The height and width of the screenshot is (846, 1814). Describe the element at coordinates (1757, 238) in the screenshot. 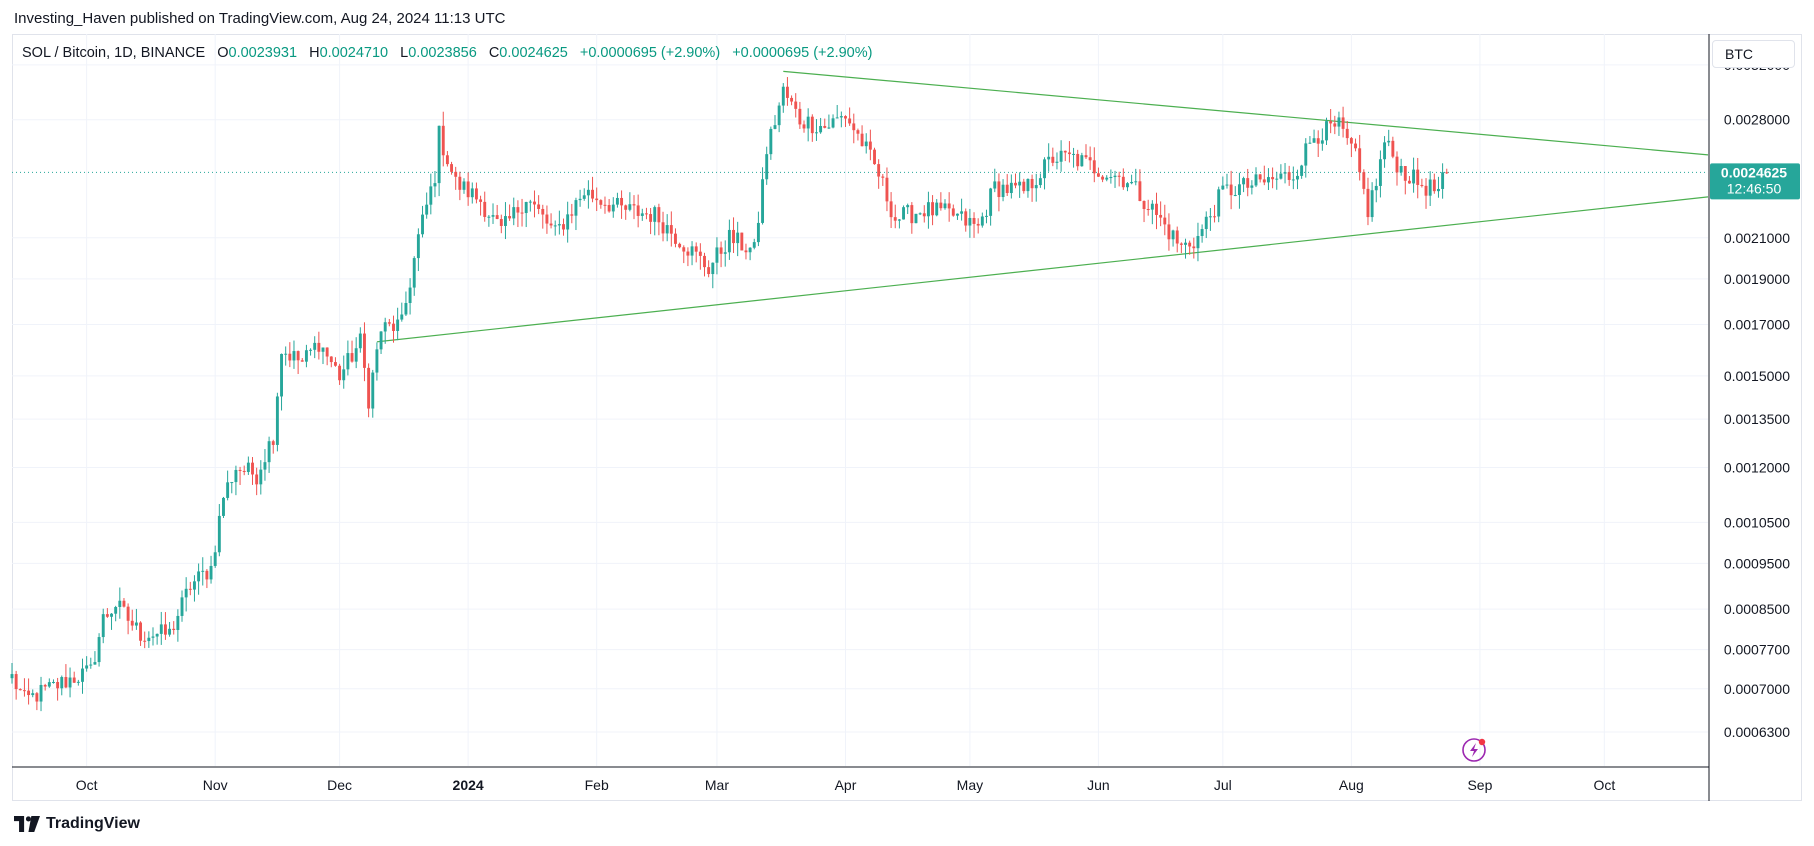

I see `price-tick-label: 0.0021000` at that location.